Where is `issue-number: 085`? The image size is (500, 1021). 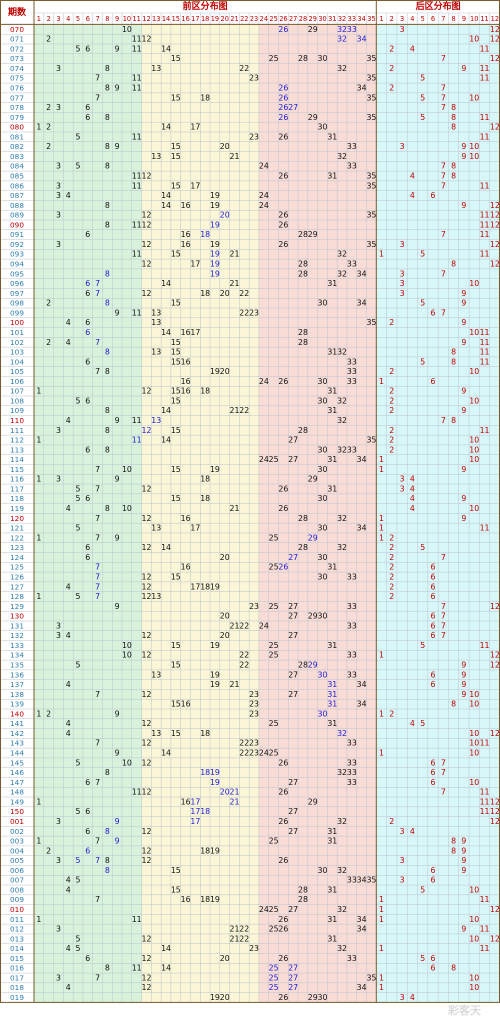 issue-number: 085 is located at coordinates (17, 175).